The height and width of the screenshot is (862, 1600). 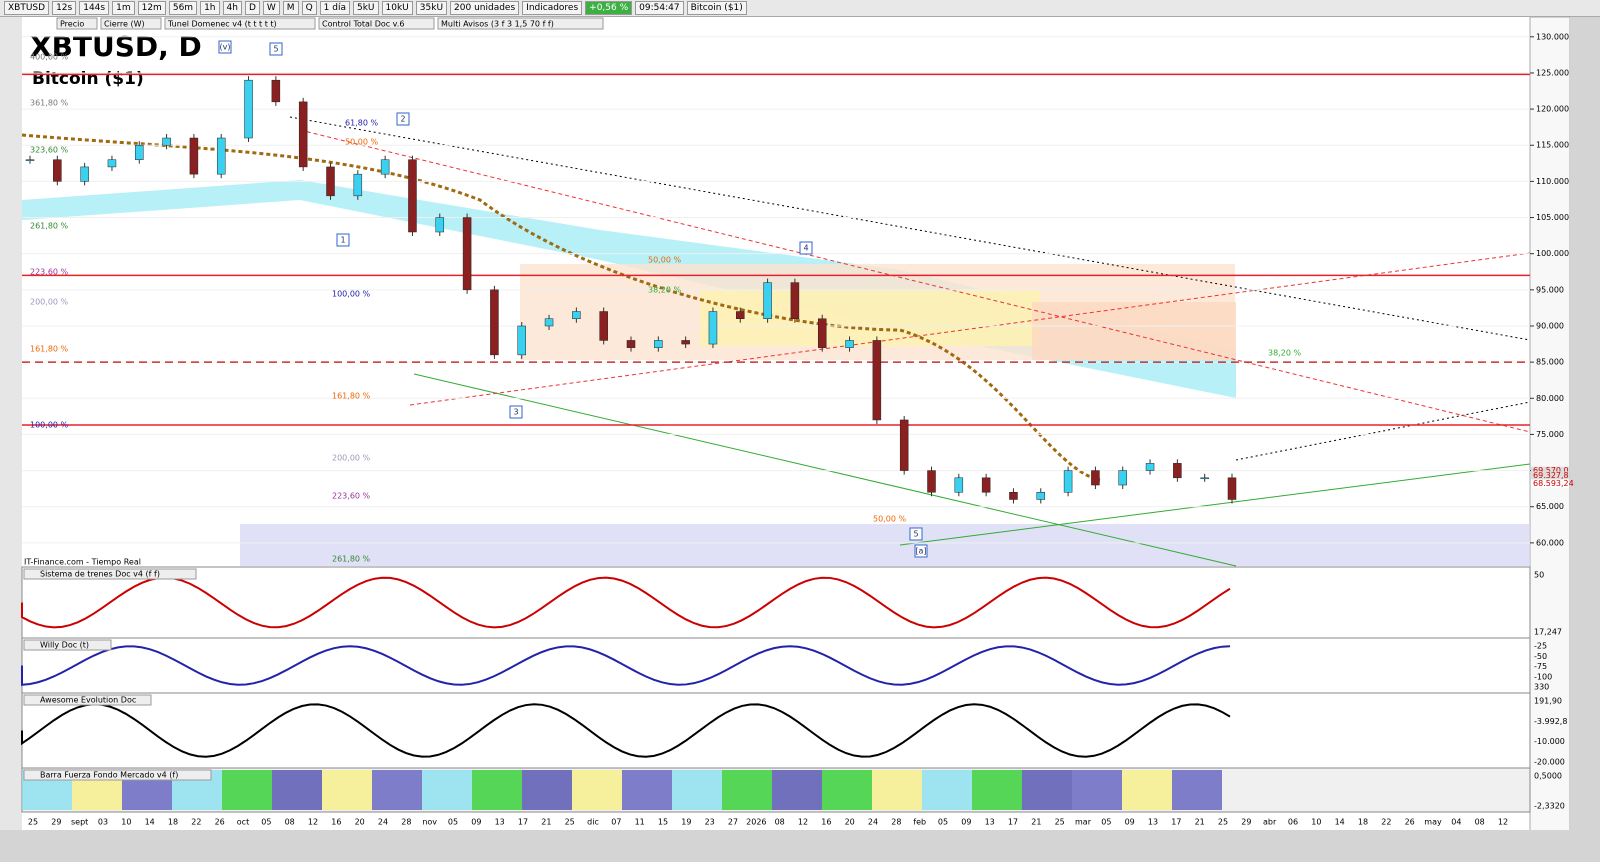 I want to click on x-axis-label: 24, so click(x=383, y=822).